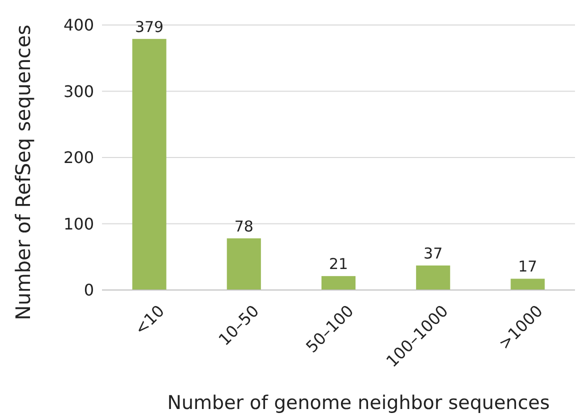 The height and width of the screenshot is (416, 585). What do you see at coordinates (78, 91) in the screenshot?
I see `y-tick-label: 300` at bounding box center [78, 91].